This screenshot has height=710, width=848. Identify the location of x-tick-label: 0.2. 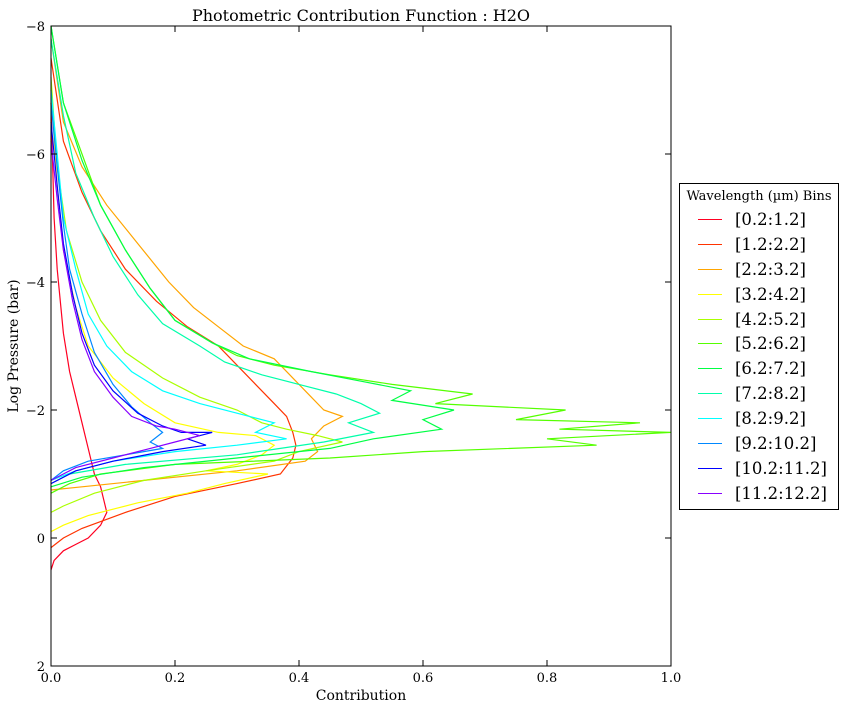
(175, 678).